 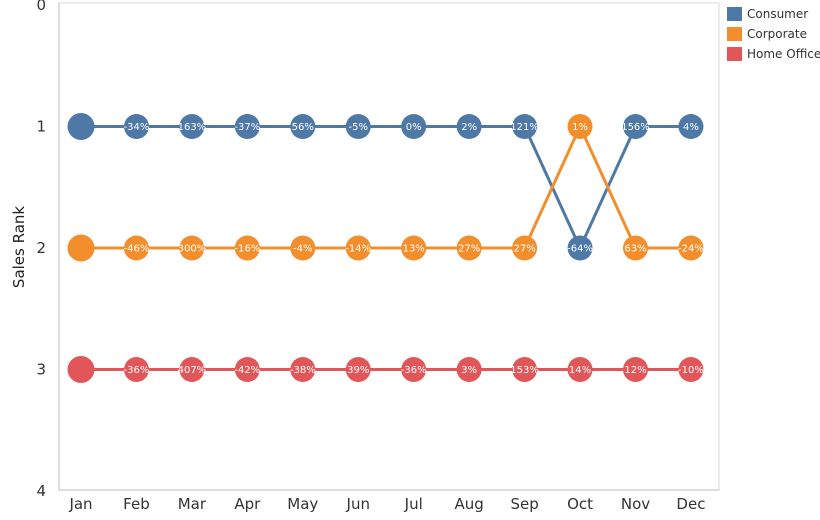 I want to click on data-label: -34%, so click(x=137, y=127).